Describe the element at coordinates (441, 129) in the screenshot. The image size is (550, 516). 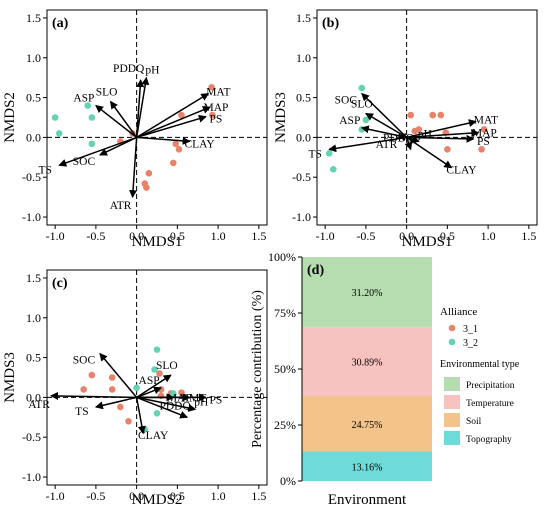
I see `vector-mat` at that location.